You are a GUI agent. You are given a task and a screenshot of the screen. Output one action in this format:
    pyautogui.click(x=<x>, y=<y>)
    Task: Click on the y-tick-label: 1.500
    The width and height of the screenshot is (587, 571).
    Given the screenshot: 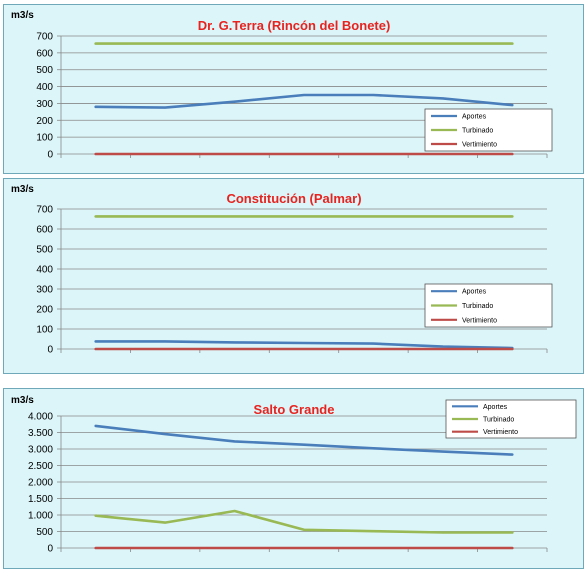 What is the action you would take?
    pyautogui.click(x=40, y=499)
    